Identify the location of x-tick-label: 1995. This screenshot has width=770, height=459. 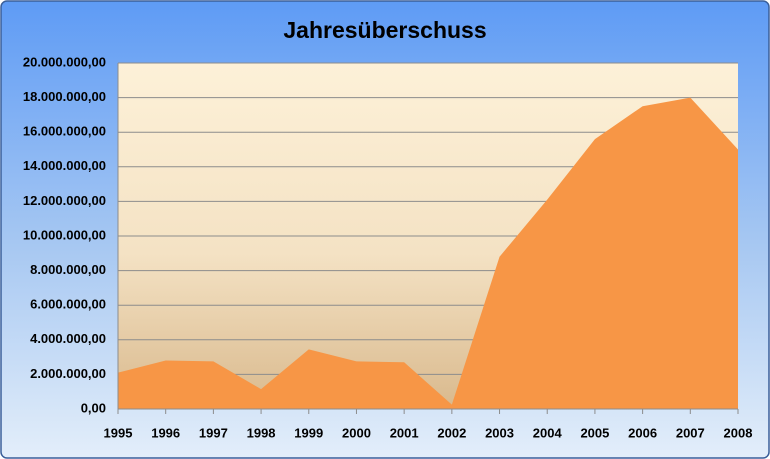
(118, 432).